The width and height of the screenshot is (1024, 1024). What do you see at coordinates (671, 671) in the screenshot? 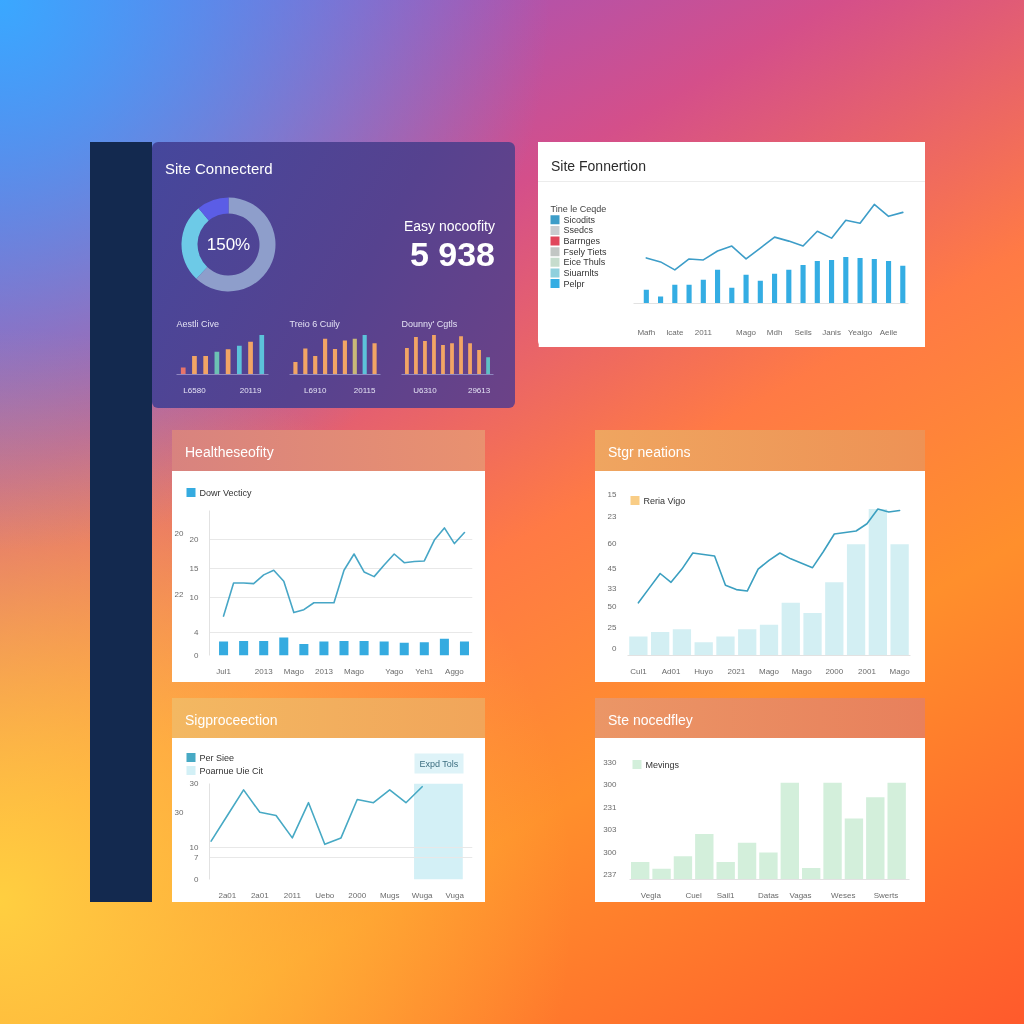
I see `x-tick-label: Ad01` at bounding box center [671, 671].